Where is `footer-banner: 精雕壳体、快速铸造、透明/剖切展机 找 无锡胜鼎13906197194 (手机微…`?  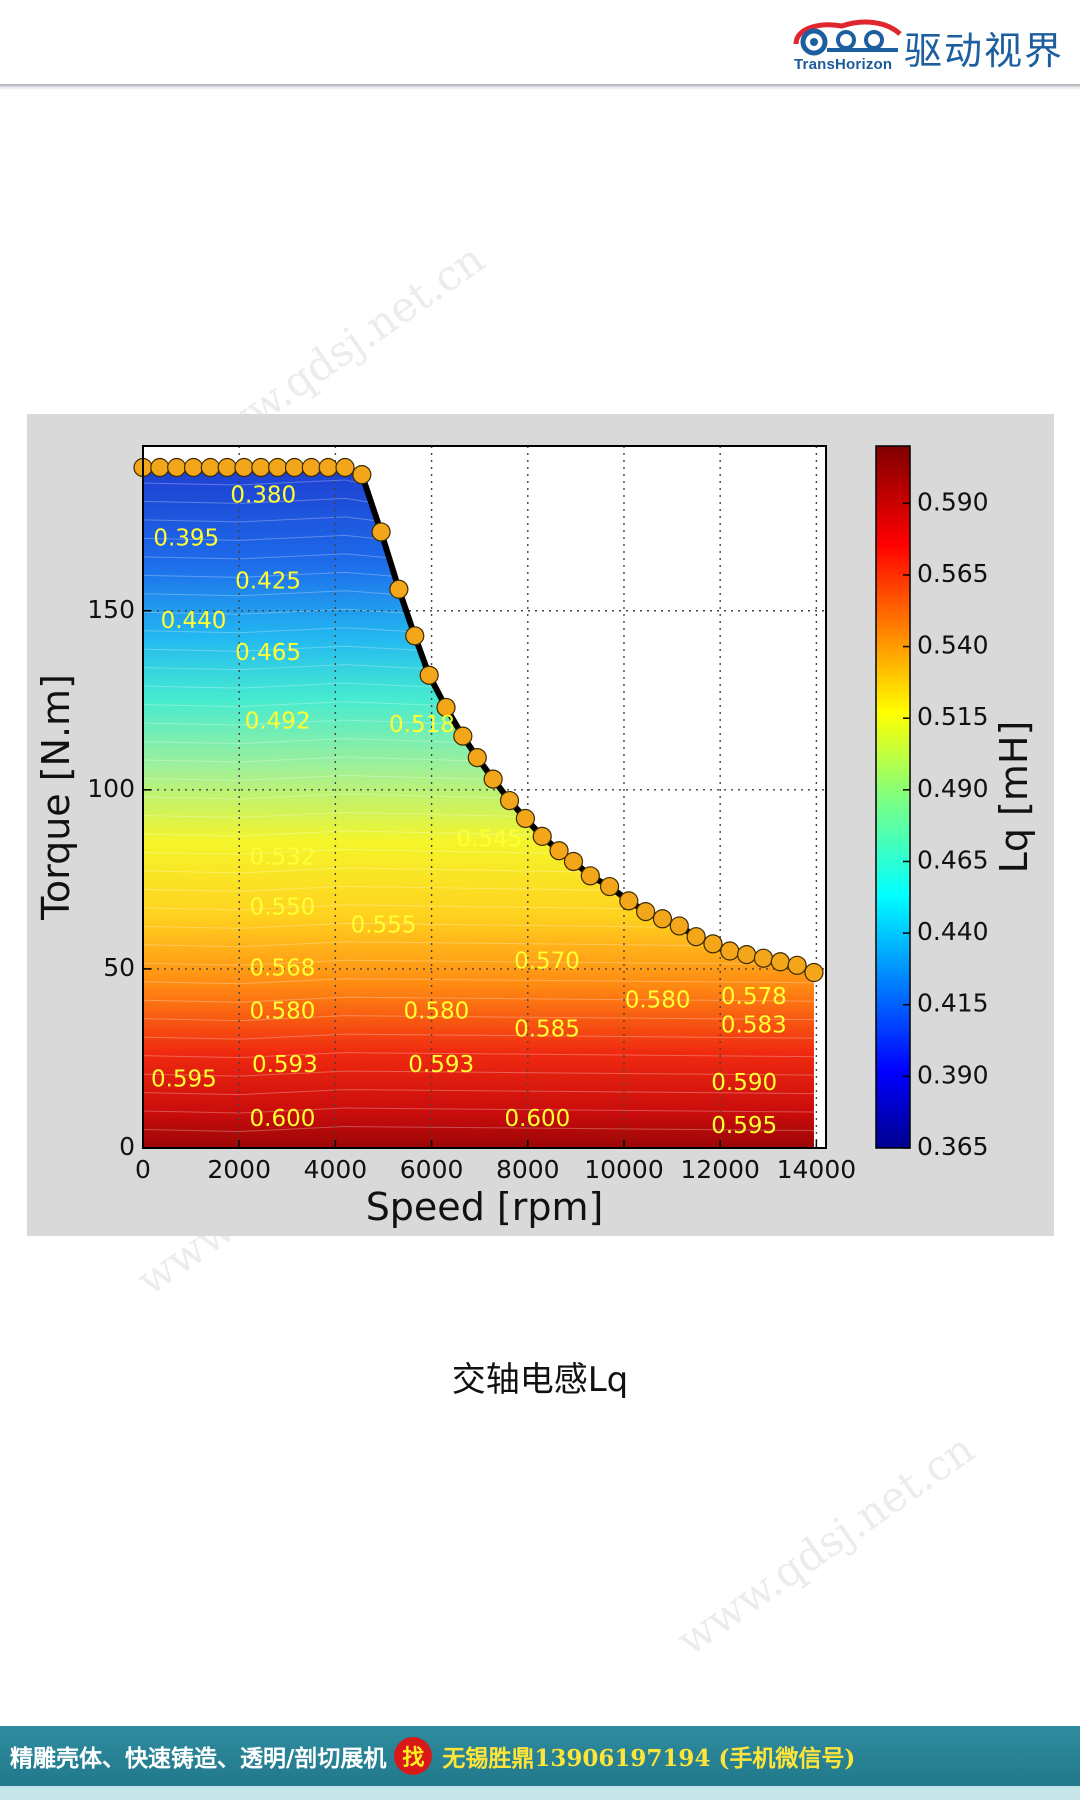 footer-banner: 精雕壳体、快速铸造、透明/剖切展机 找 无锡胜鼎13906197194 (手机微… is located at coordinates (540, 1756).